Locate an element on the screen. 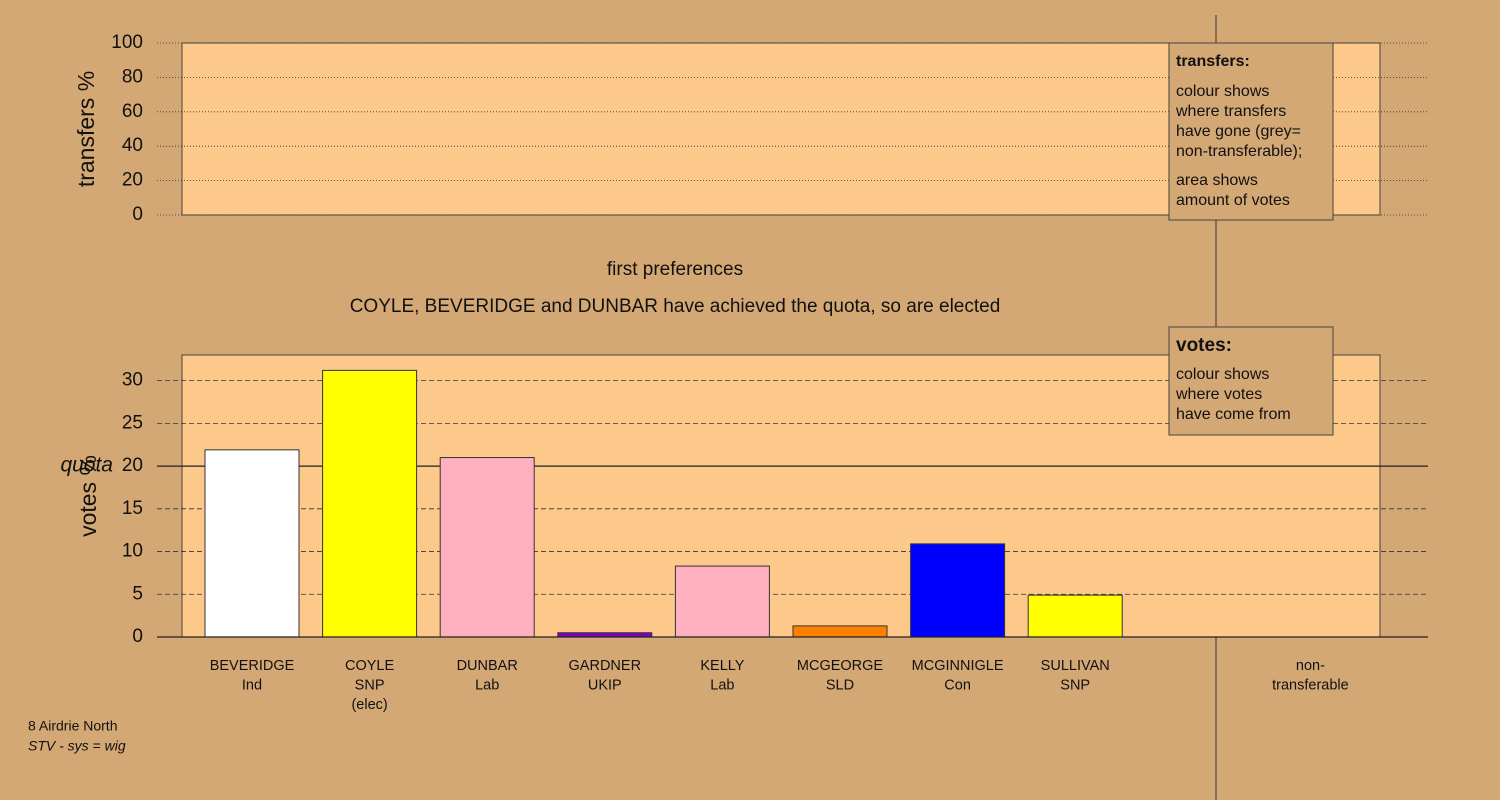  y-tick-label: 5 is located at coordinates (137, 593).